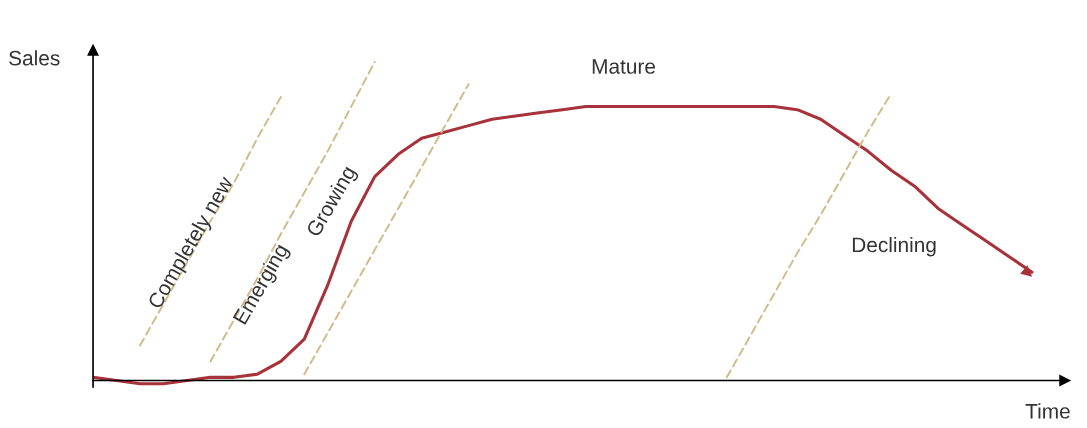 The height and width of the screenshot is (428, 1087). Describe the element at coordinates (1047, 411) in the screenshot. I see `x-axis-title: Time` at that location.